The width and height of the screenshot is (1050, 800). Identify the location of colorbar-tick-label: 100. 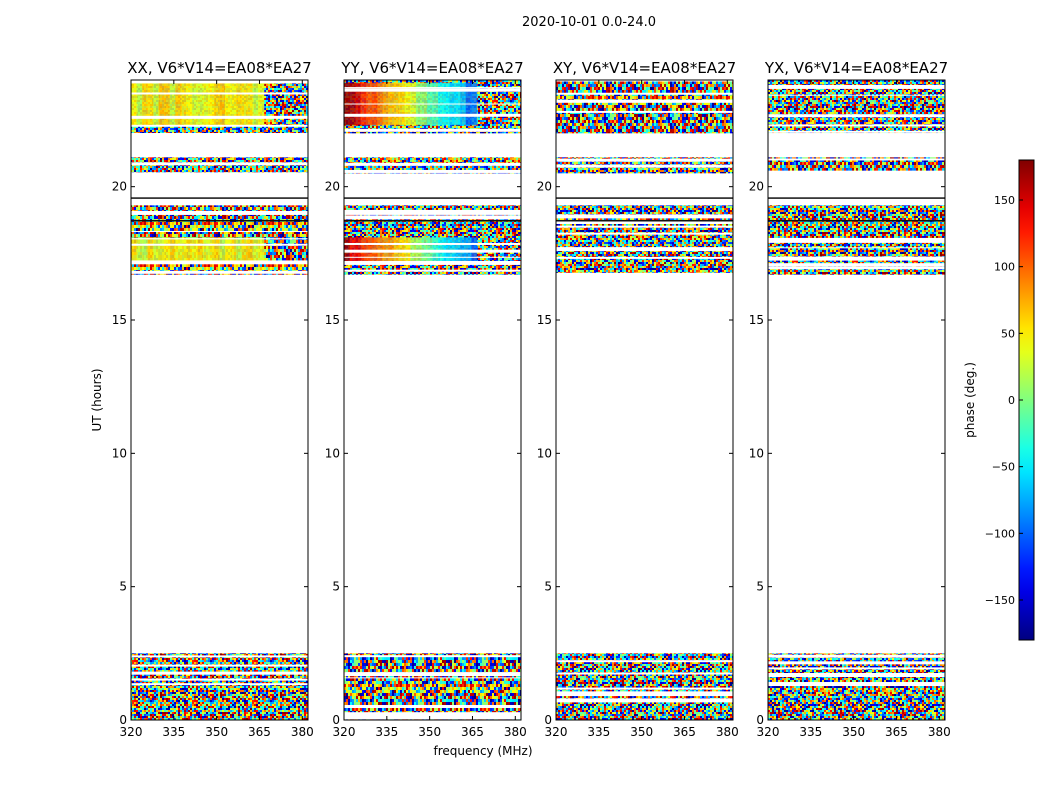
(1004, 267).